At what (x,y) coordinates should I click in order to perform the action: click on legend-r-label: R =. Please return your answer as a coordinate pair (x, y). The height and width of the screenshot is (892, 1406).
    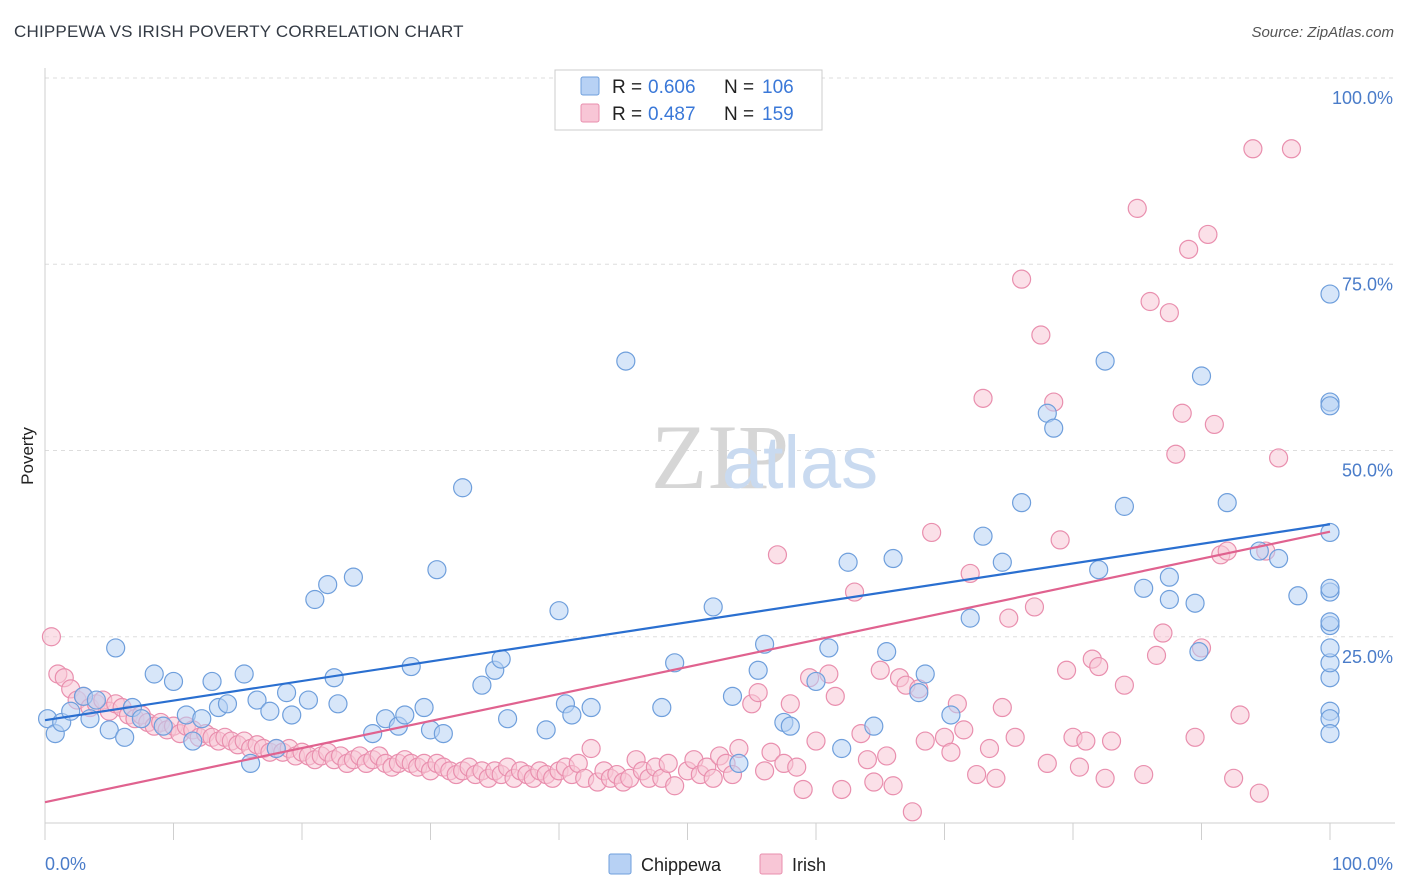
    Looking at the image, I should click on (627, 114).